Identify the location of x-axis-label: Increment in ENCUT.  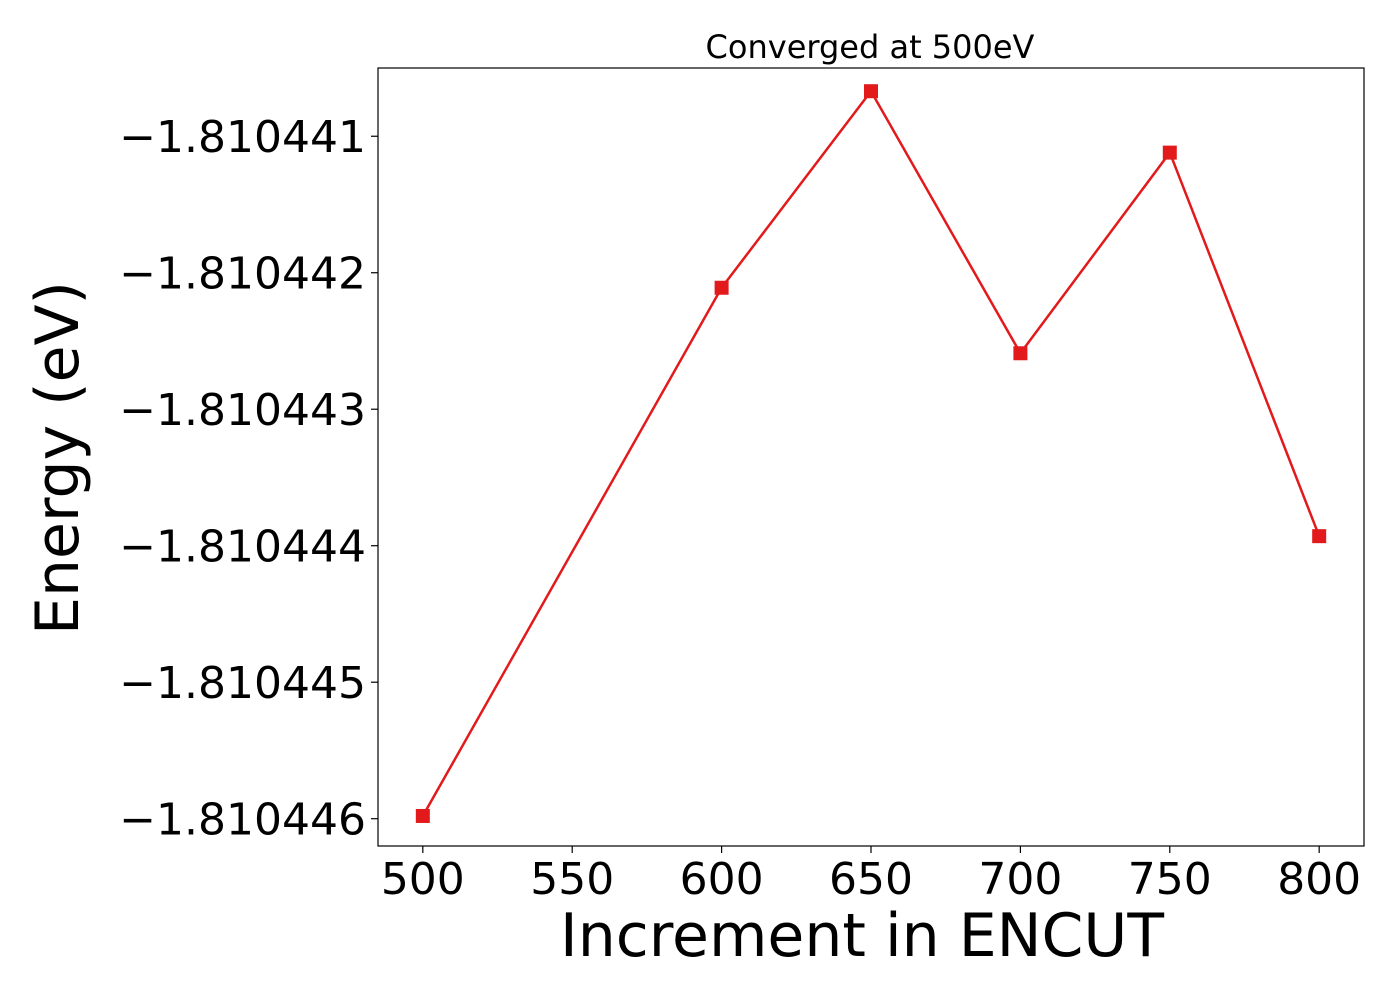
(862, 936).